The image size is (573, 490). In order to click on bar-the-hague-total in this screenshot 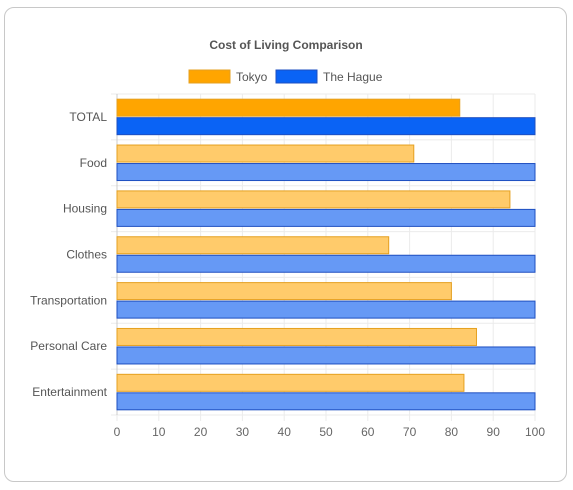, I will do `click(326, 126)`.